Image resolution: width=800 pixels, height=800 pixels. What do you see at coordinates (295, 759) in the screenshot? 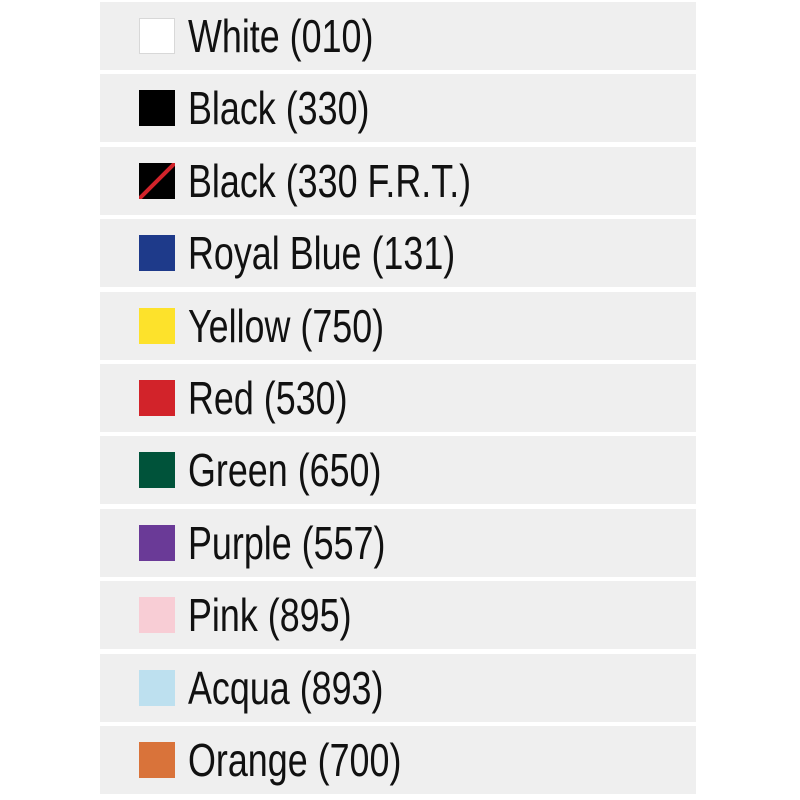
I see `color-label: Orange (700)` at bounding box center [295, 759].